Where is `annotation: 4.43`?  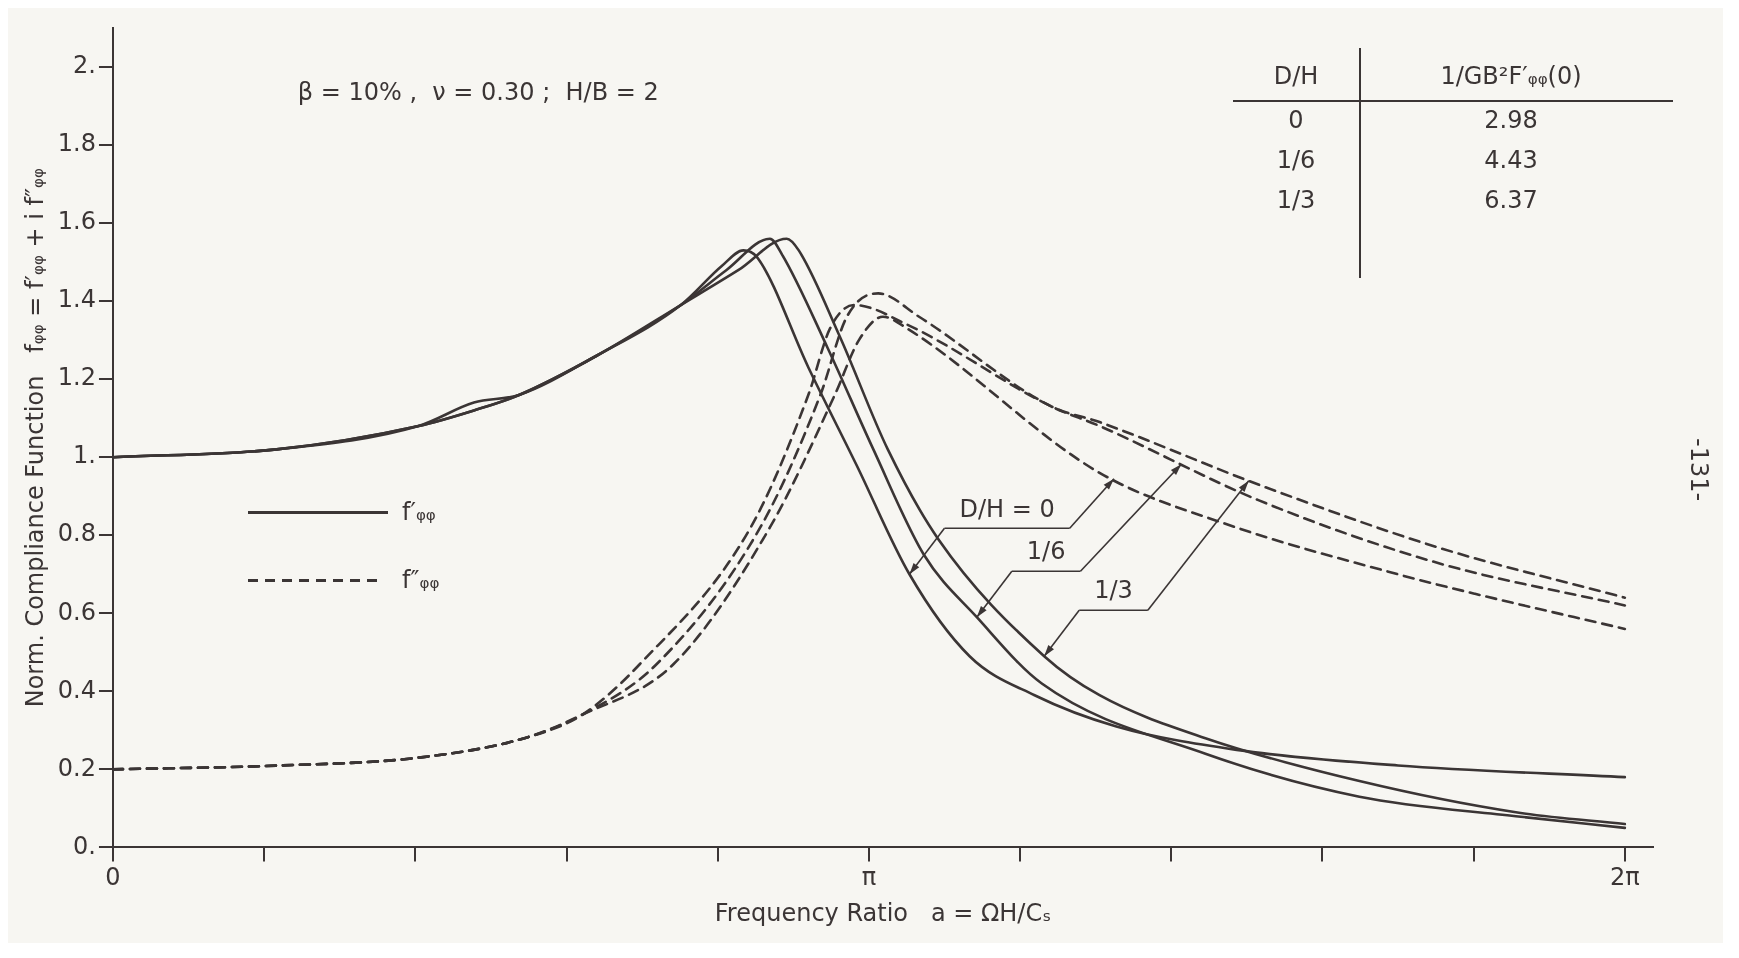 annotation: 4.43 is located at coordinates (1511, 160).